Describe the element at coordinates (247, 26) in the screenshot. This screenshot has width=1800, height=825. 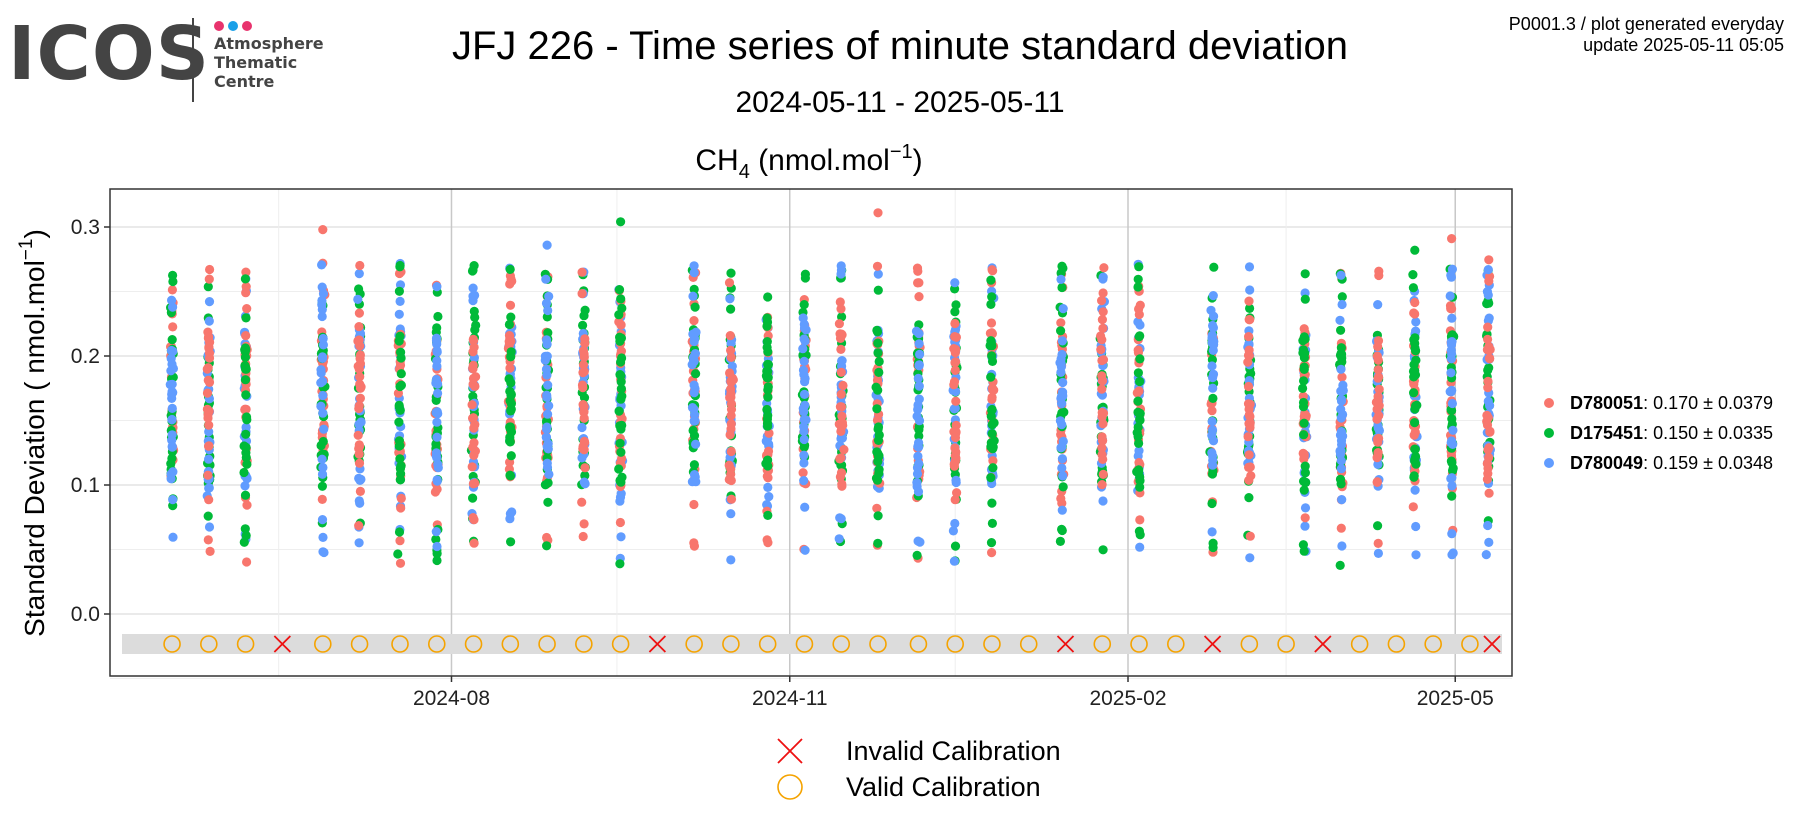
I see `logo-dot` at that location.